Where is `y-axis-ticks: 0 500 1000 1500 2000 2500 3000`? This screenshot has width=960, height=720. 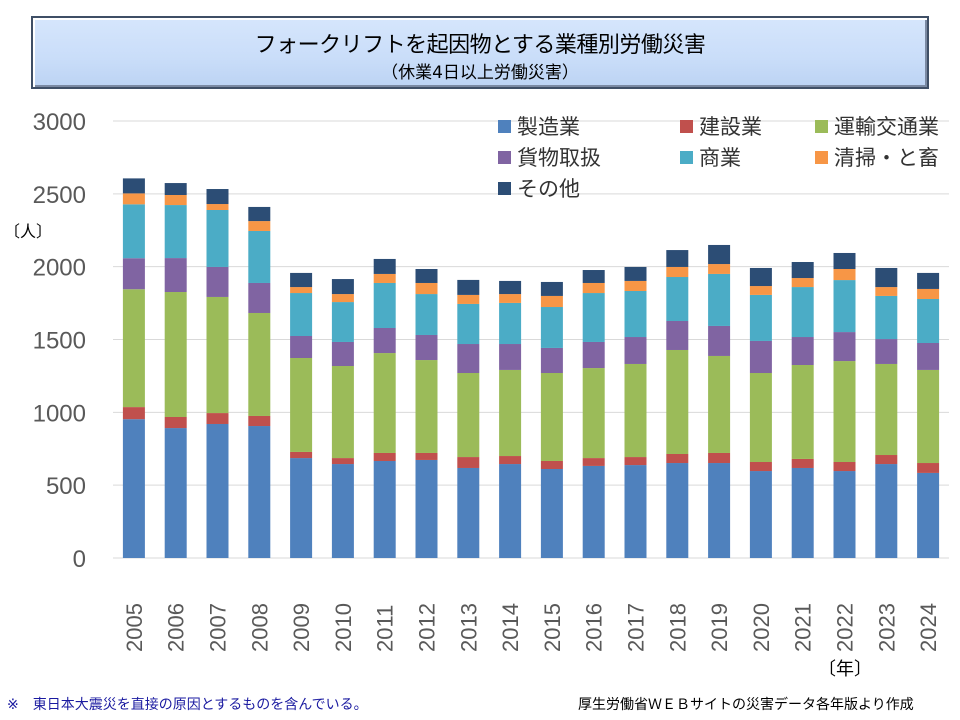
y-axis-ticks: 0 500 1000 1500 2000 2500 3000 is located at coordinates (59, 341).